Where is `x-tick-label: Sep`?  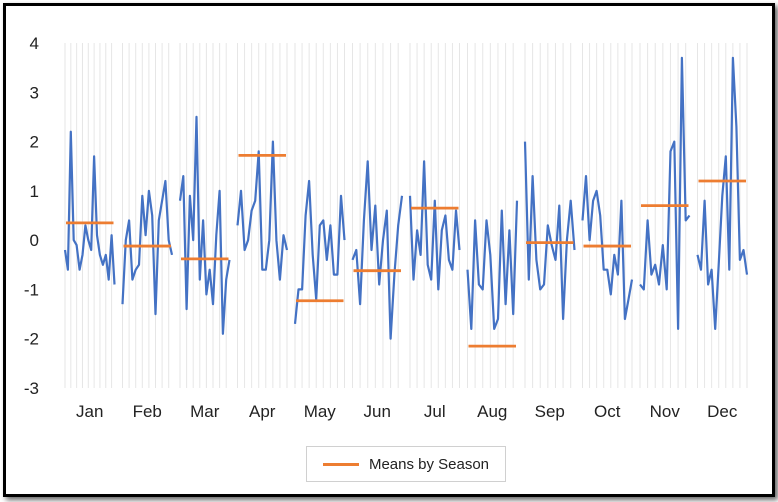 x-tick-label: Sep is located at coordinates (550, 411).